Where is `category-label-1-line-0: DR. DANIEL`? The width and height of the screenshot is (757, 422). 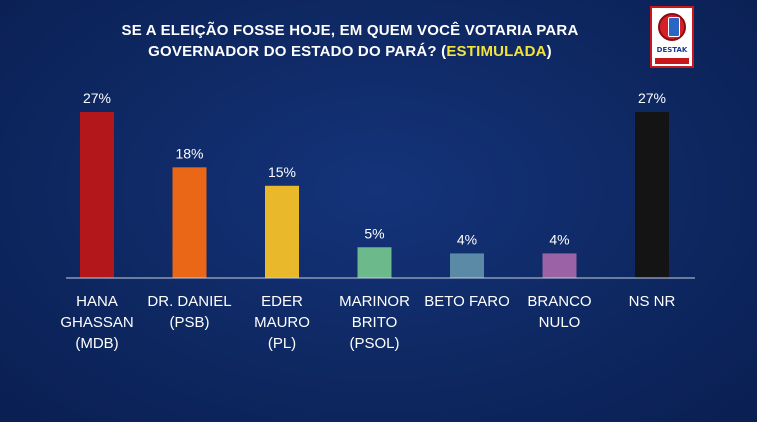 category-label-1-line-0: DR. DANIEL is located at coordinates (189, 301).